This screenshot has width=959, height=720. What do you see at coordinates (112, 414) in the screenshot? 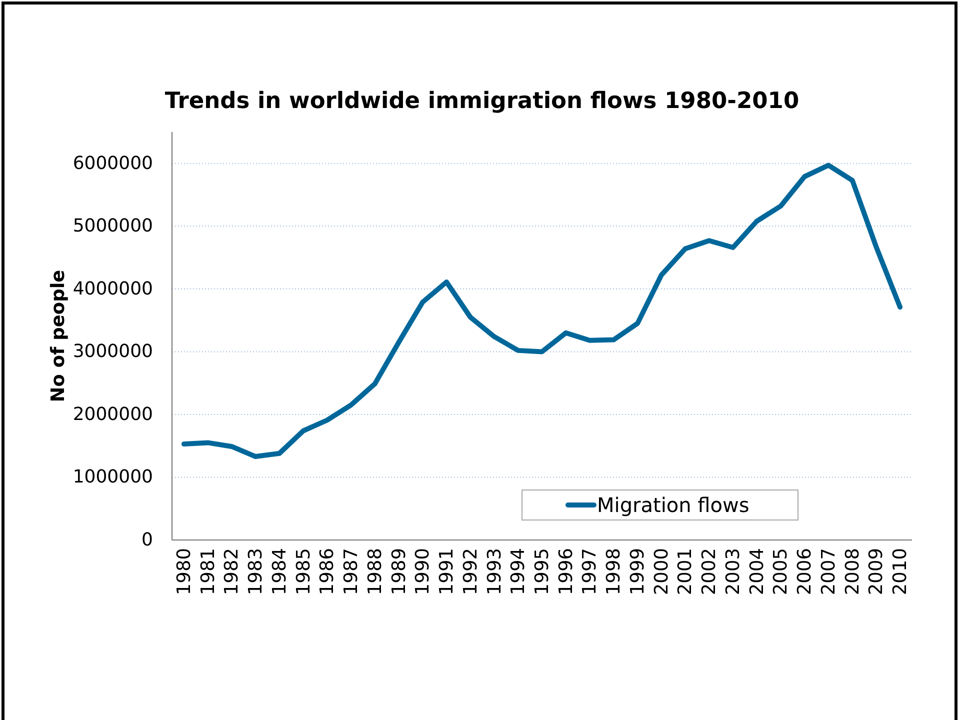
I see `y-tick-label: 2000000` at bounding box center [112, 414].